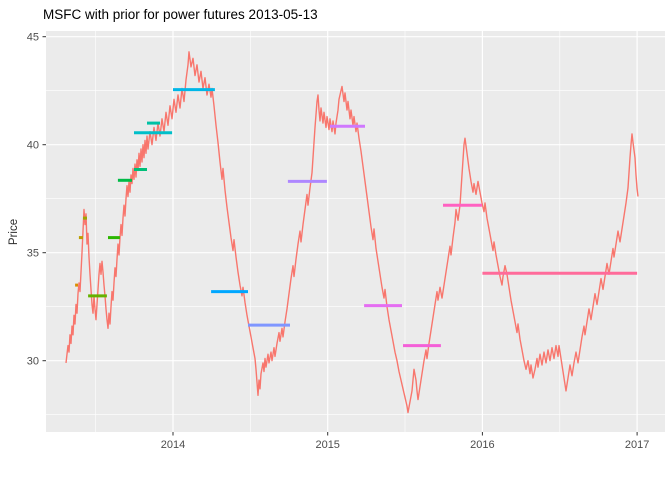 The height and width of the screenshot is (480, 672). Describe the element at coordinates (33, 362) in the screenshot. I see `y-tick-label: 30` at that location.